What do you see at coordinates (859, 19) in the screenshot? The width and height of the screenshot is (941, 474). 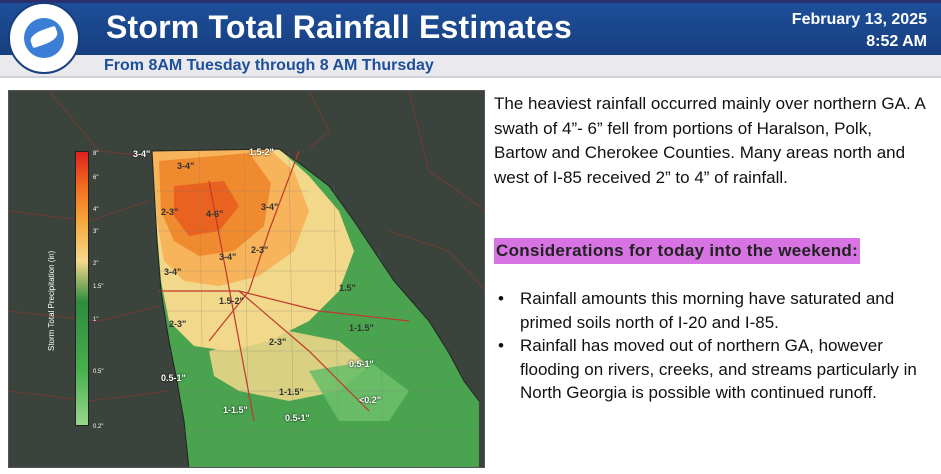 I see `issue-date: February 13, 2025` at bounding box center [859, 19].